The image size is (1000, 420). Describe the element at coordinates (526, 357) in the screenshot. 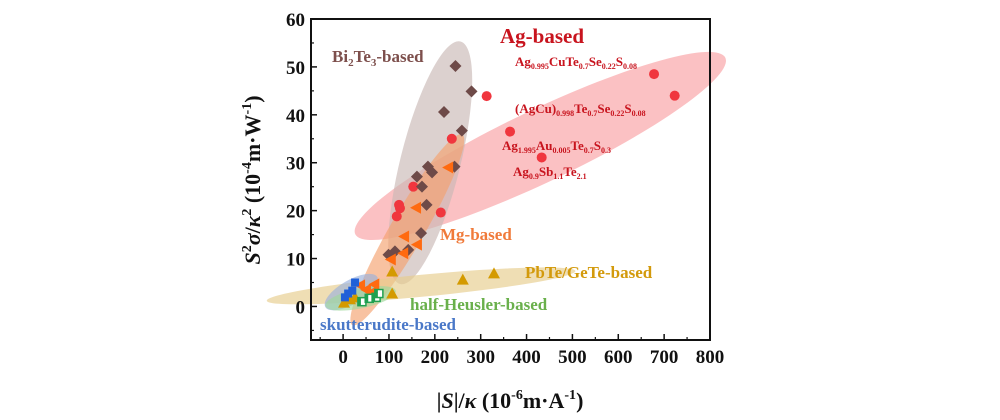

I see `x-tick-label: 400` at that location.